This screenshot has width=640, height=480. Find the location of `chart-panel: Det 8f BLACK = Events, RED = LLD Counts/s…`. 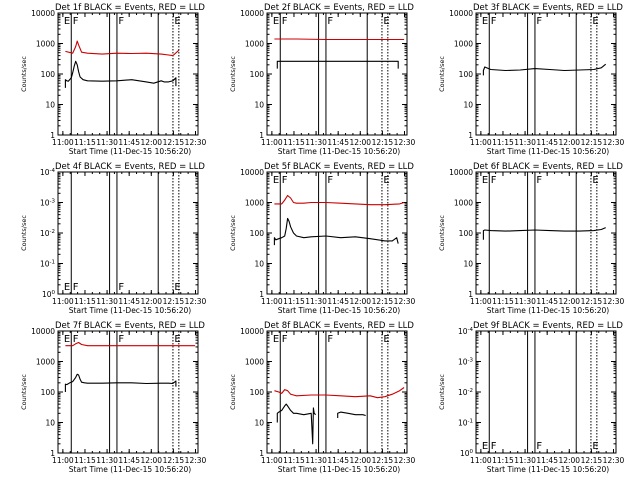

chart-panel: Det 8f BLACK = Events, RED = LLD Counts/s… is located at coordinates (322, 397).